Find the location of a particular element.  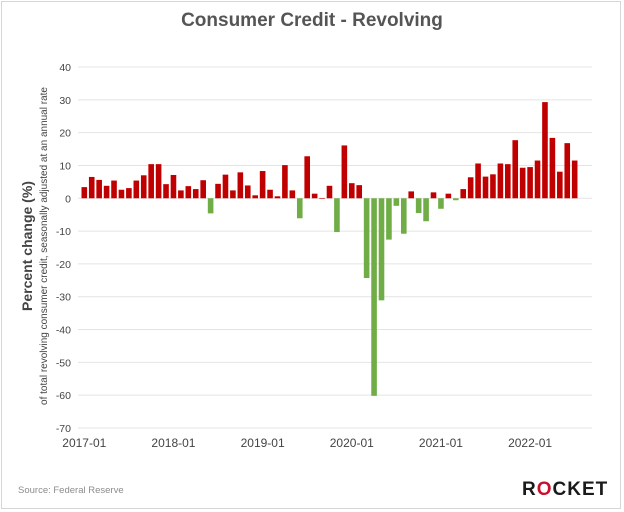

y-tick-label: 40 is located at coordinates (65, 68).